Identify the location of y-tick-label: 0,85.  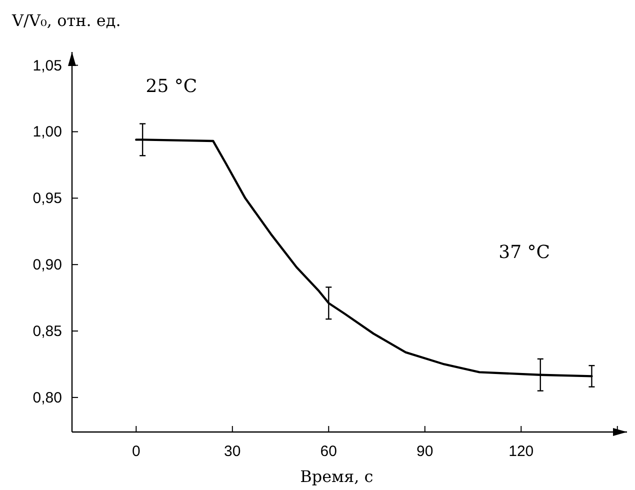
(47, 331).